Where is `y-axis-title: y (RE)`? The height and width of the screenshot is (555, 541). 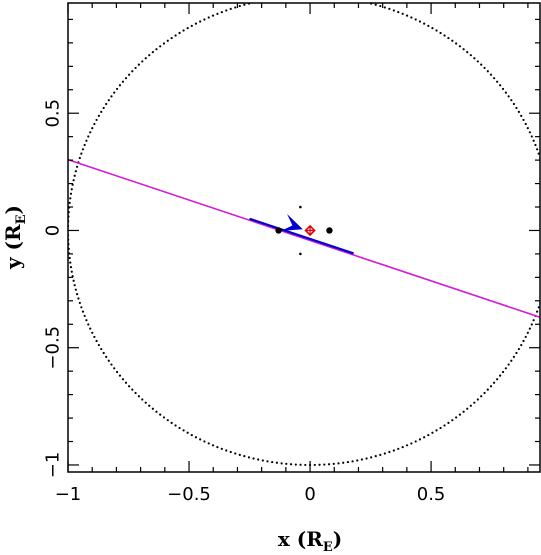
y-axis-title: y (RE) is located at coordinates (15, 237).